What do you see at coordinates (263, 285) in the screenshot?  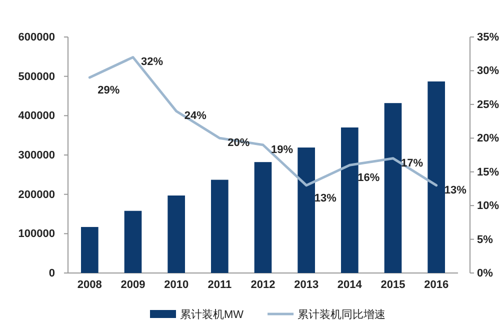 I see `x-tick-label: 2012` at bounding box center [263, 285].